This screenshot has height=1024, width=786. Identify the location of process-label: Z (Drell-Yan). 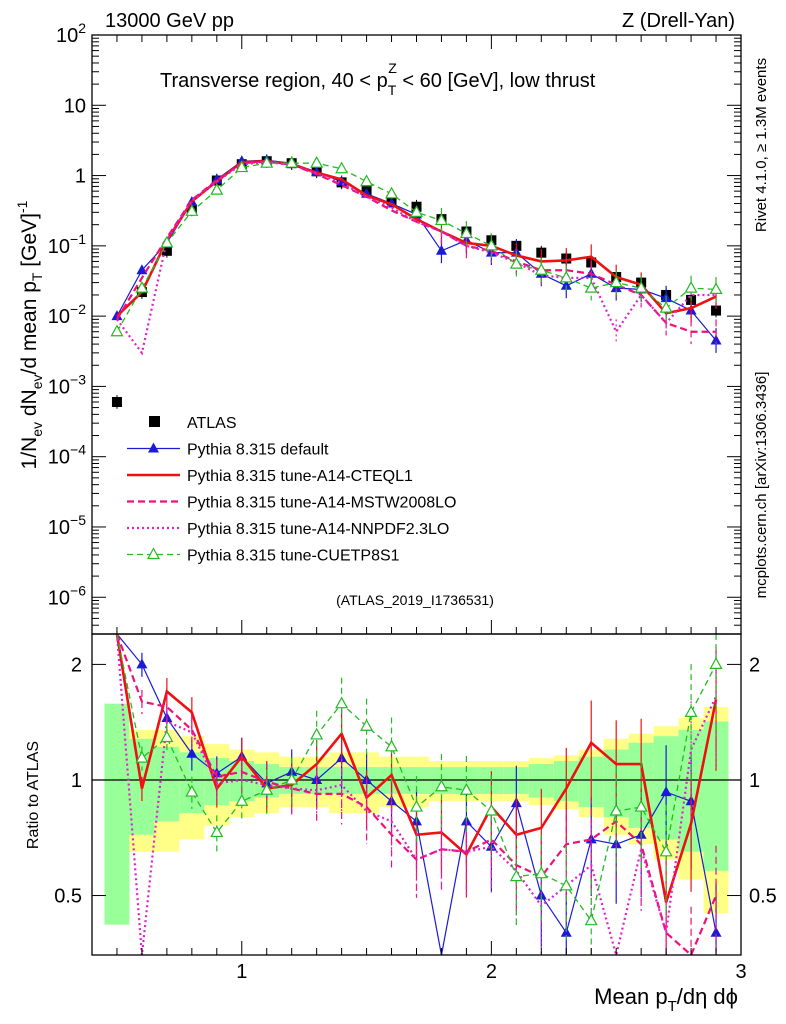
(678, 21).